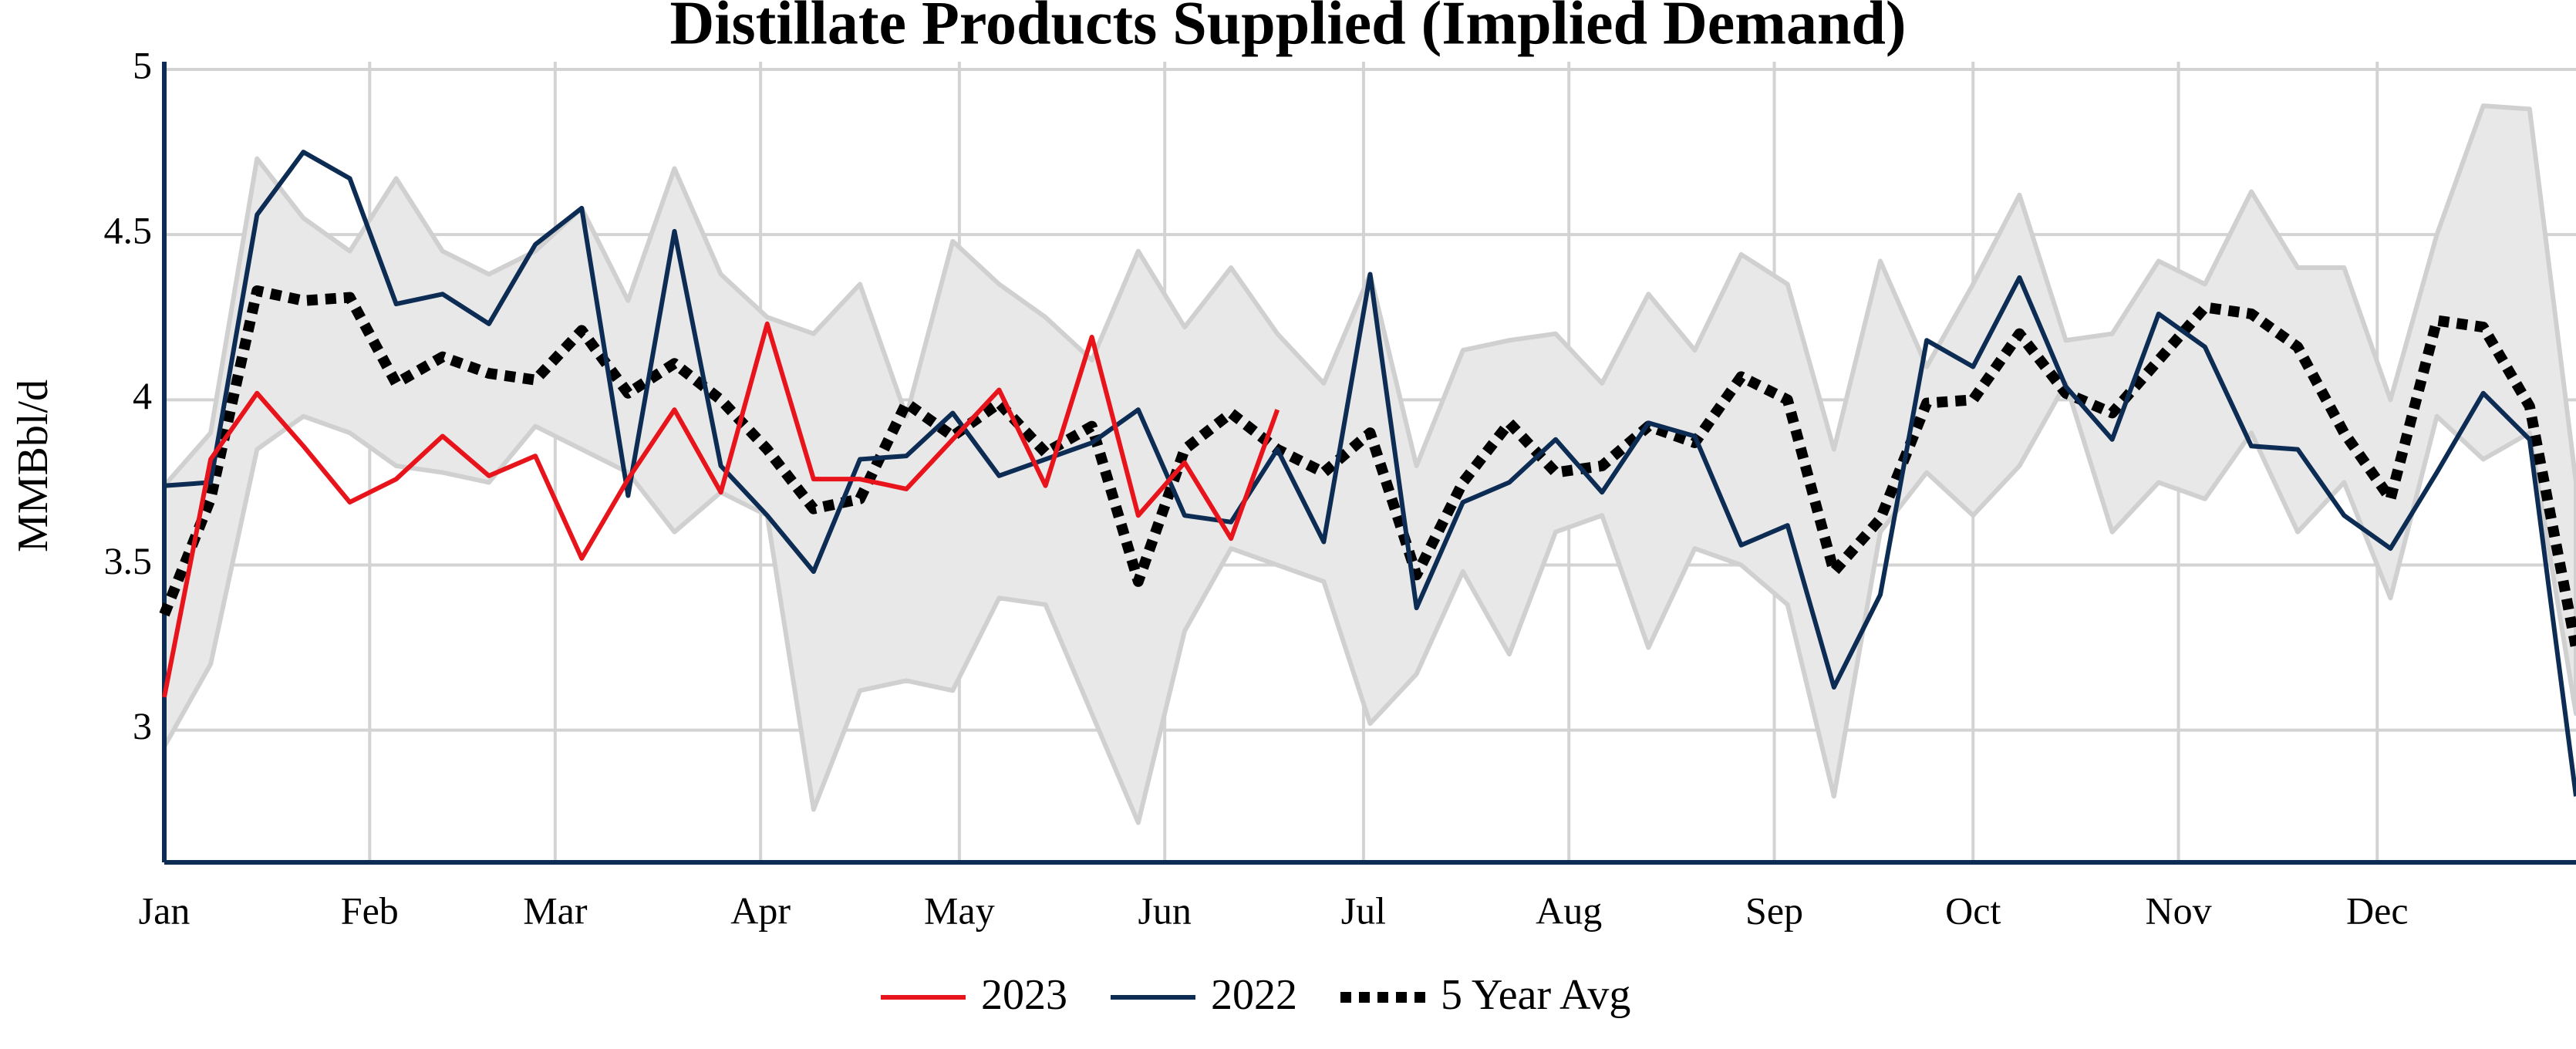  I want to click on x-tick-label: Feb, so click(370, 910).